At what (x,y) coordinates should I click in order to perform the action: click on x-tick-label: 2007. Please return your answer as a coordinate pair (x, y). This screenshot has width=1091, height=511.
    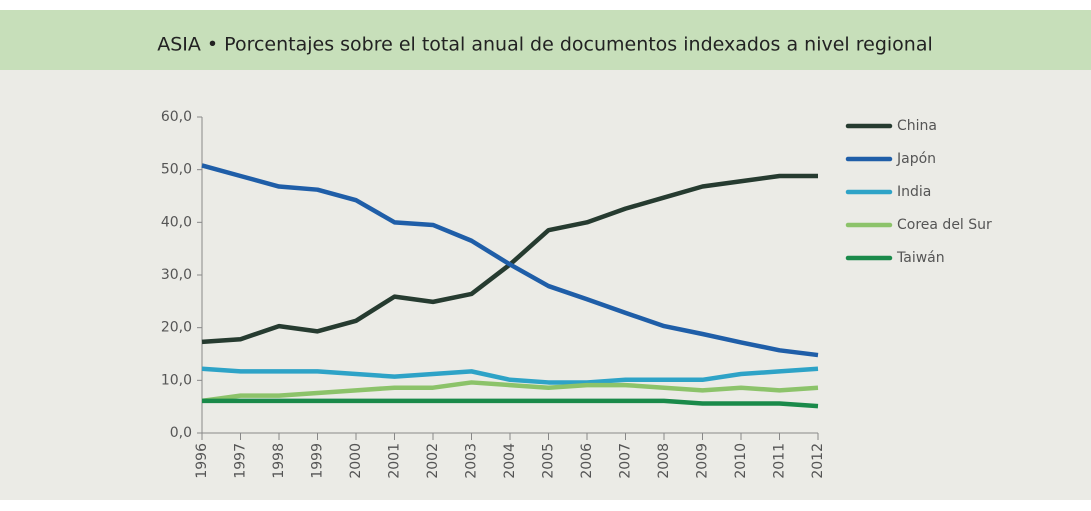
    Looking at the image, I should click on (626, 461).